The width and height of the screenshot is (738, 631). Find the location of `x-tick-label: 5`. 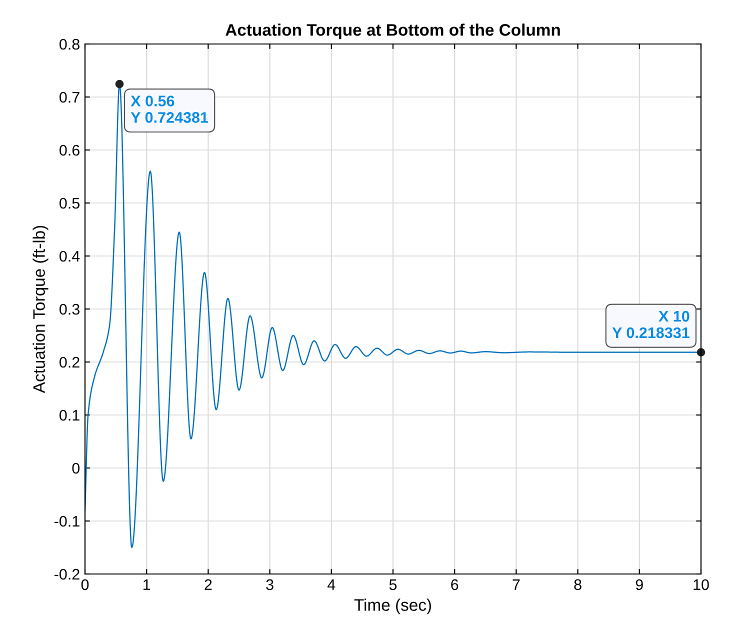

x-tick-label: 5 is located at coordinates (393, 584).